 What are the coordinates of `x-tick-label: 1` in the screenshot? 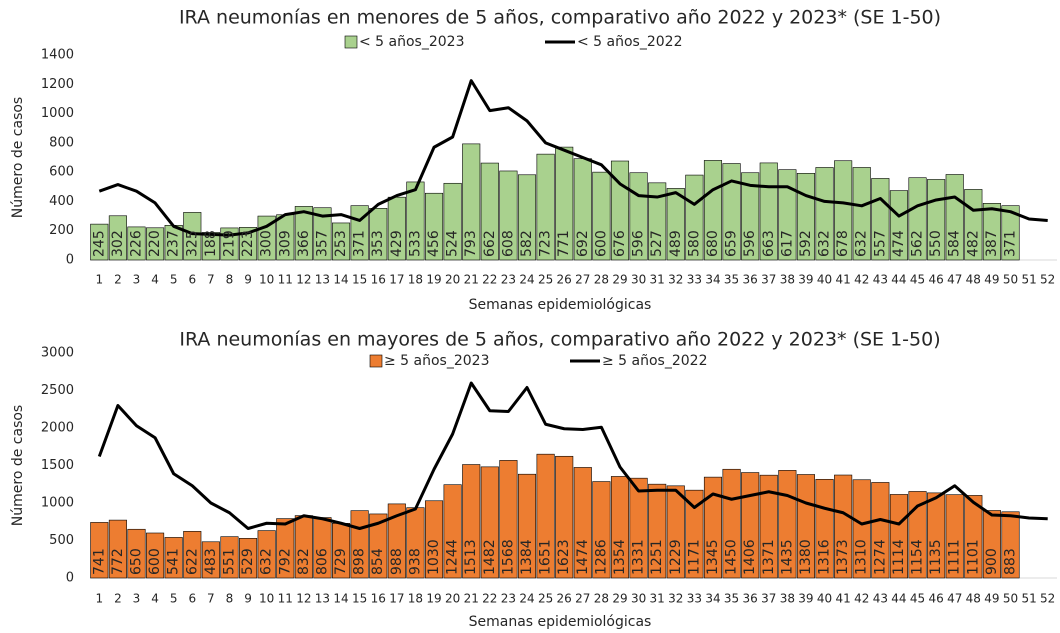 It's located at (99, 599).